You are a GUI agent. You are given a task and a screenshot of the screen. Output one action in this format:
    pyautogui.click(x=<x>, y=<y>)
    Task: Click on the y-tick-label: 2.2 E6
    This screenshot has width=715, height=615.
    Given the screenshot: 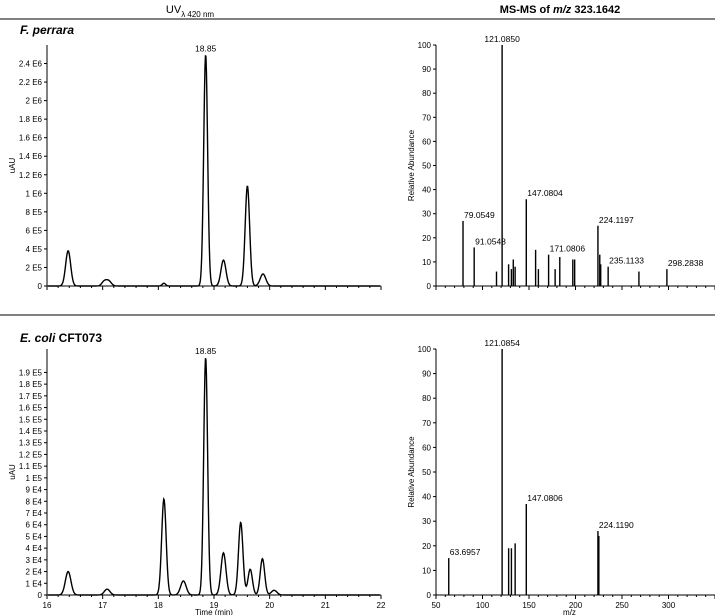 What is the action you would take?
    pyautogui.click(x=31, y=82)
    